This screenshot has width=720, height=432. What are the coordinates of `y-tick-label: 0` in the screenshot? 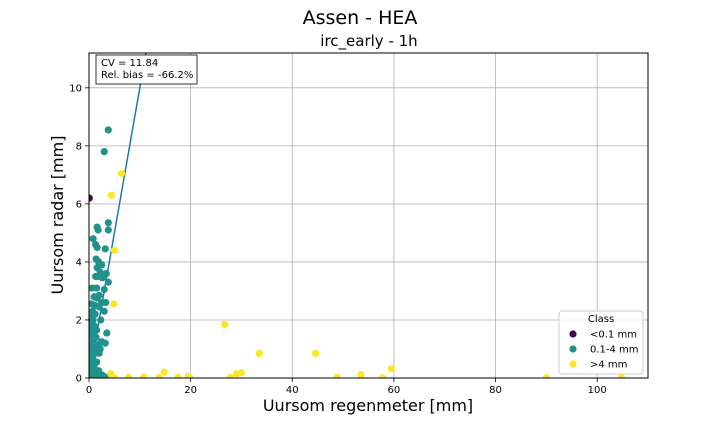 It's located at (79, 379).